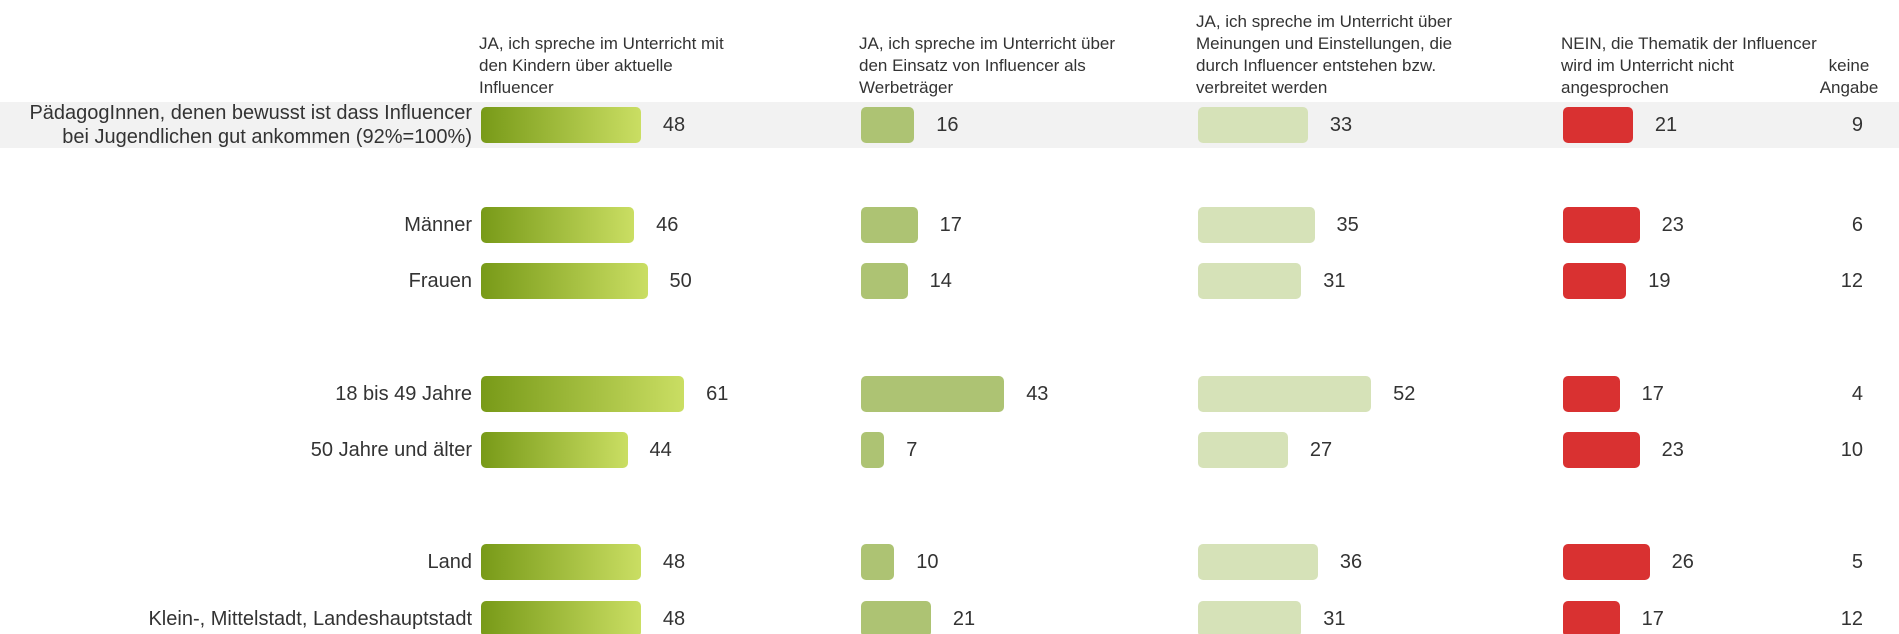 The height and width of the screenshot is (634, 1899). I want to click on row-label: 50 Jahre und älter, so click(391, 450).